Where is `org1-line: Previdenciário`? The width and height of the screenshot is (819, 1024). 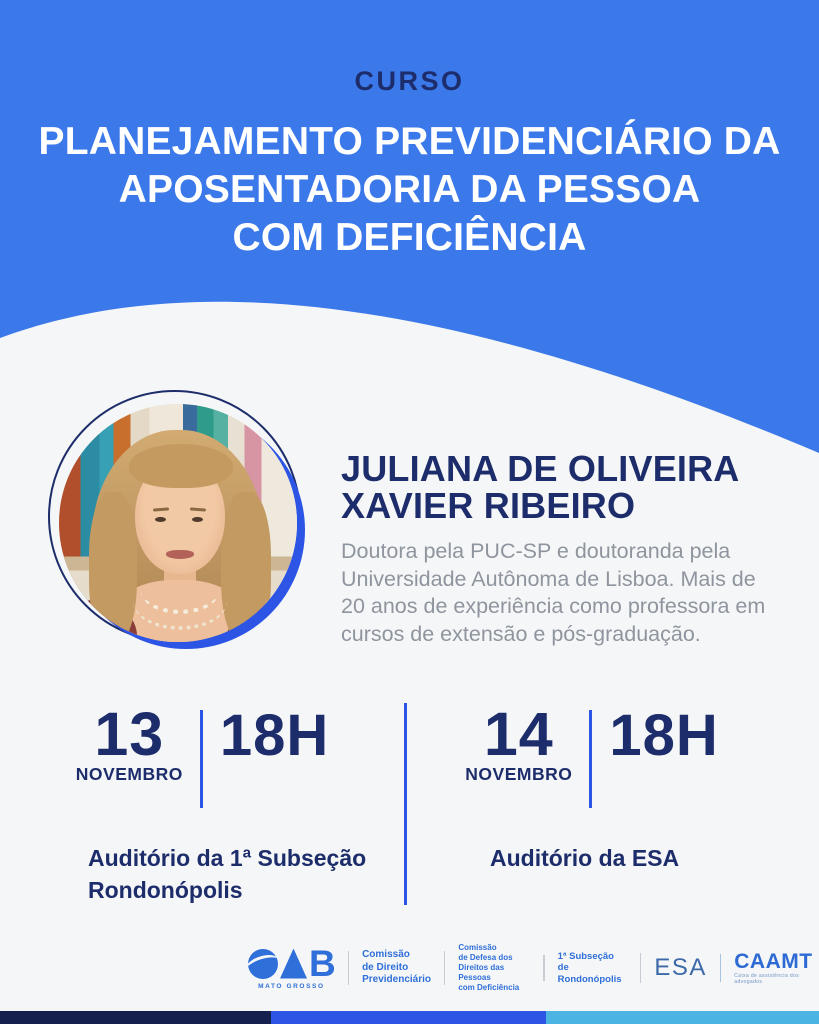
org1-line: Previdenciário is located at coordinates (396, 980).